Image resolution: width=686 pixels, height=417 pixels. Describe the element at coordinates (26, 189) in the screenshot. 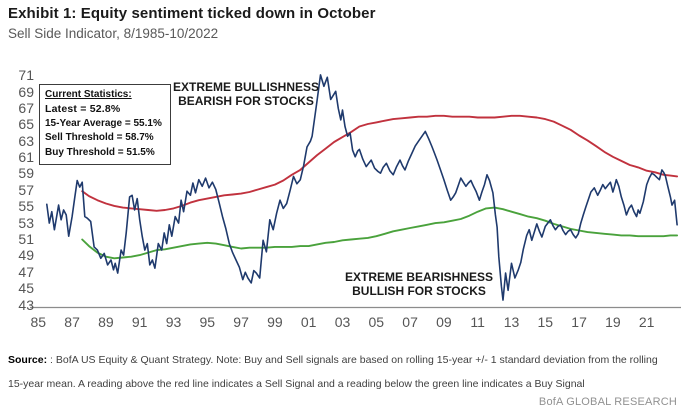

I see `y-tick-label: 57` at that location.